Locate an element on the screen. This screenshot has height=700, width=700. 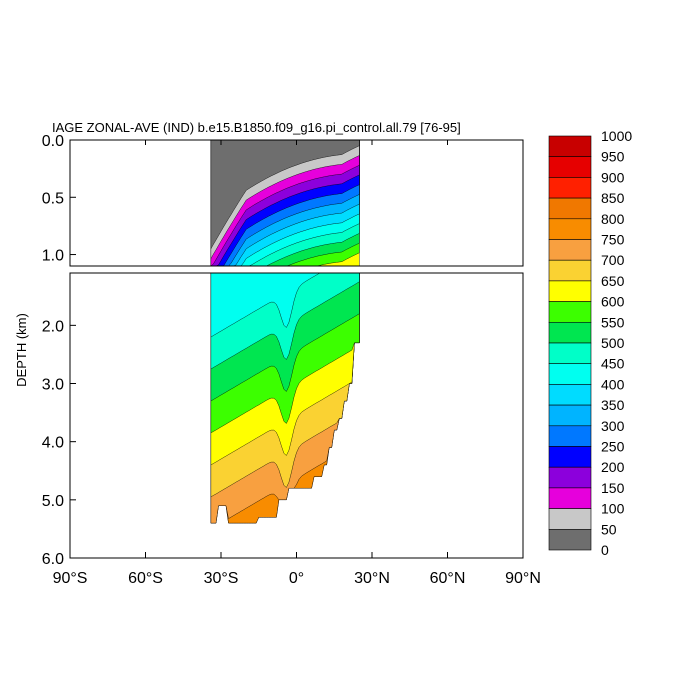
colorbar-label: 150 is located at coordinates (613, 488).